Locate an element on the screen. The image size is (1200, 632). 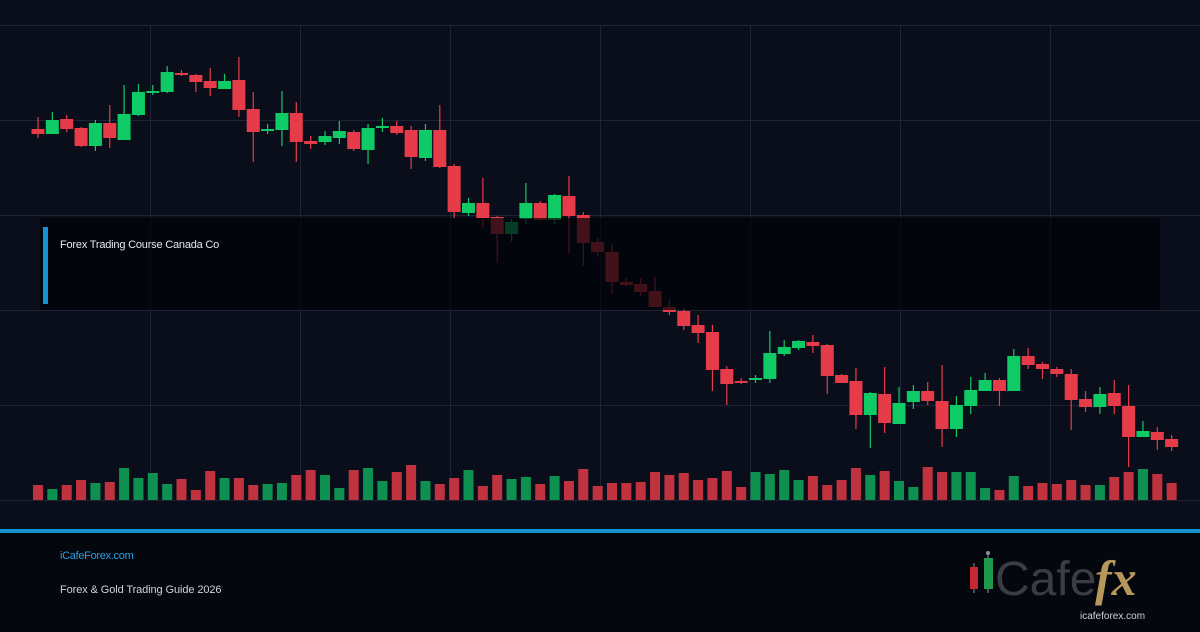
candlestick-logo-icon: Cafe fx is located at coordinates (1053, 578).